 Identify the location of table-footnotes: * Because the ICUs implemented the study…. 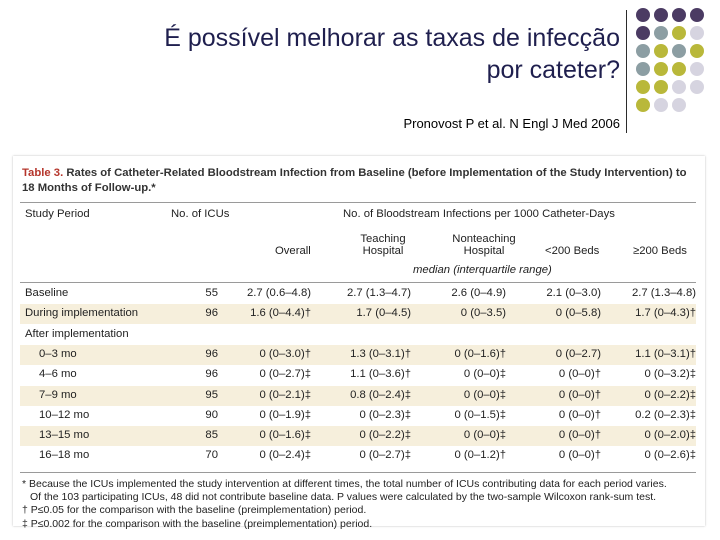
(362, 504).